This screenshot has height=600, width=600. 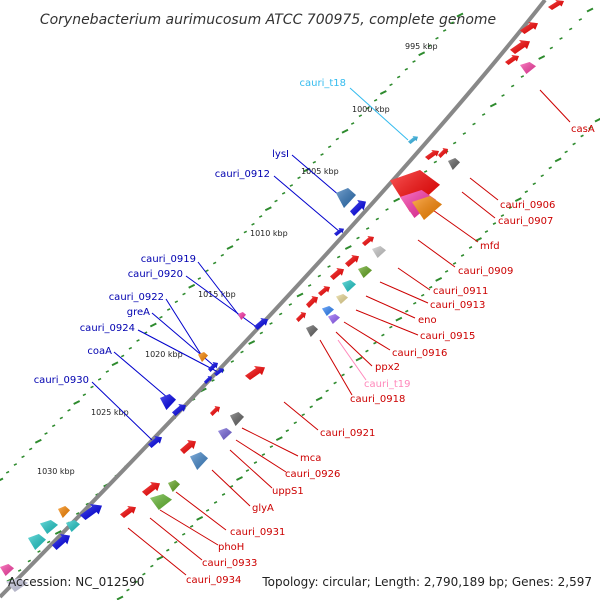 I want to click on leader-phoH, so click(x=189, y=527).